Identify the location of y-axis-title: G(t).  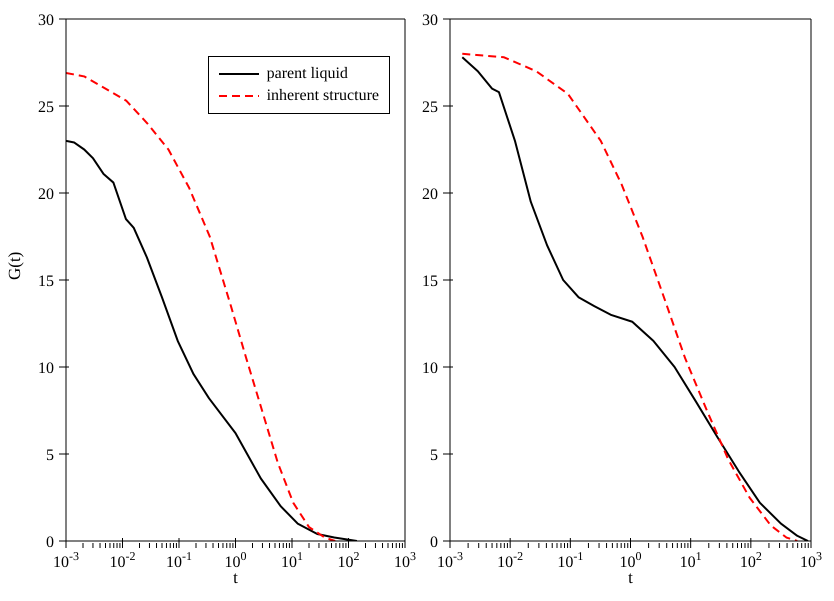
(14, 266).